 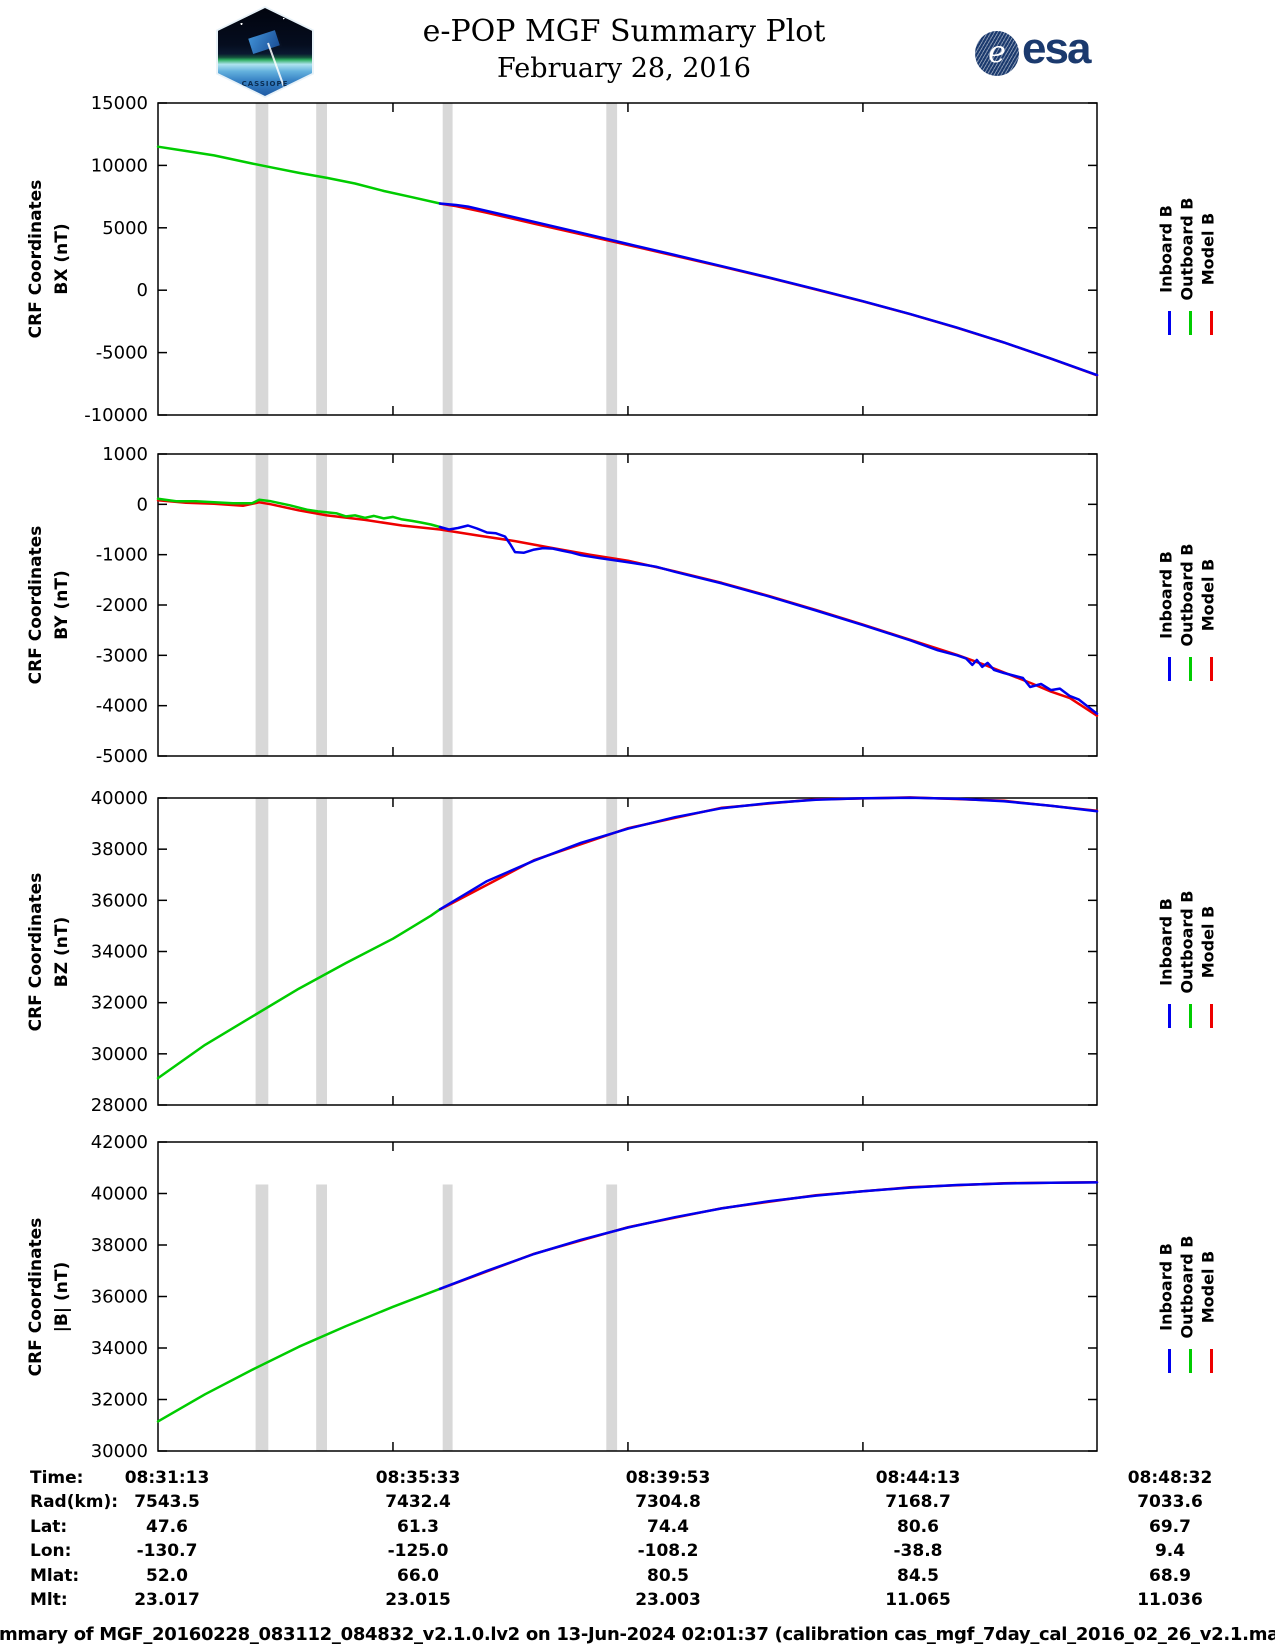 What do you see at coordinates (125, 454) in the screenshot?
I see `y-tick-label: 1000` at bounding box center [125, 454].